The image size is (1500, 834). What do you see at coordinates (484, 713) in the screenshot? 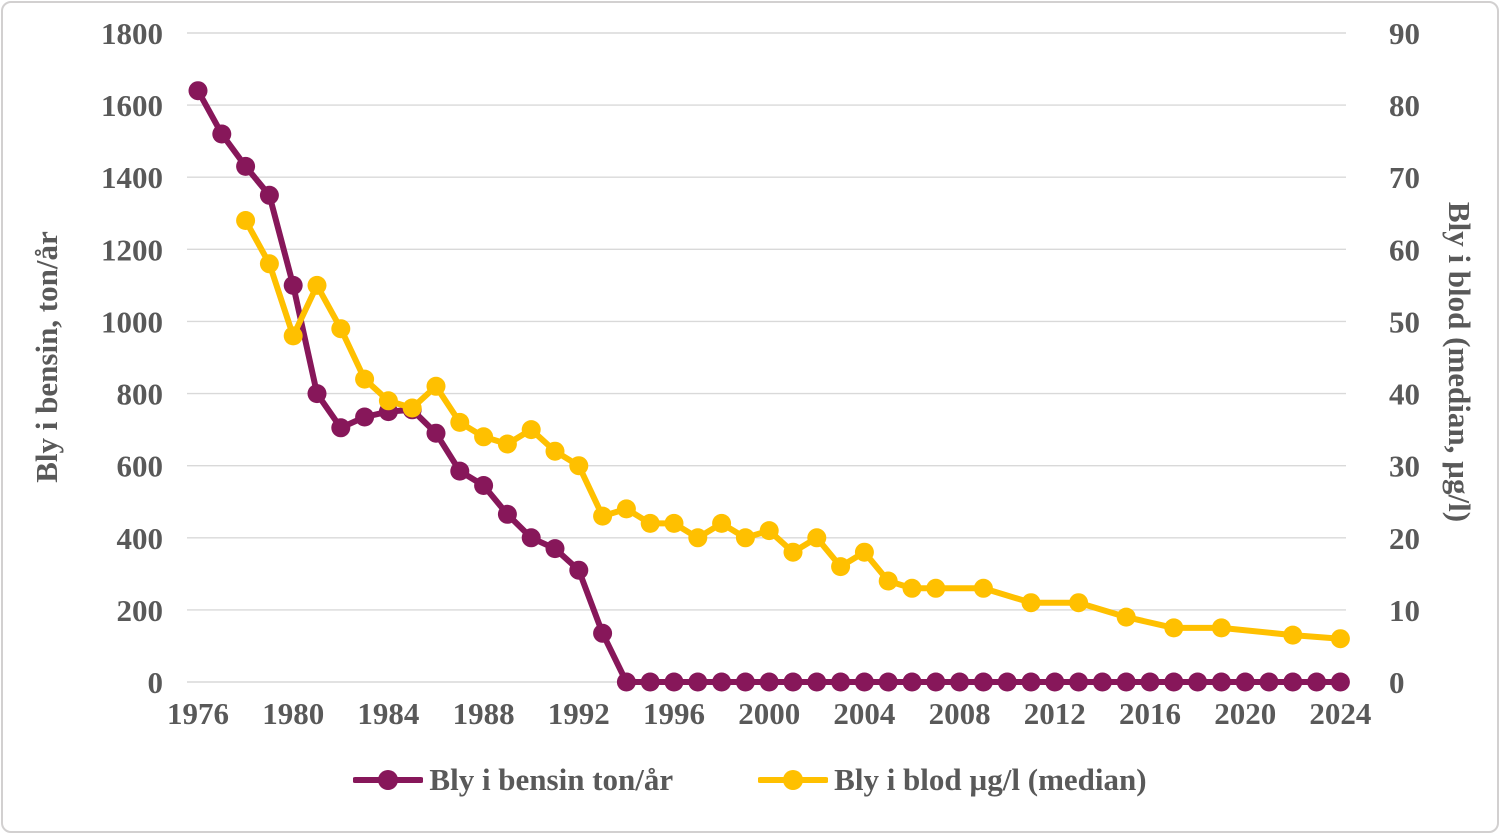
I see `x-tick-label: 1988` at bounding box center [484, 713].